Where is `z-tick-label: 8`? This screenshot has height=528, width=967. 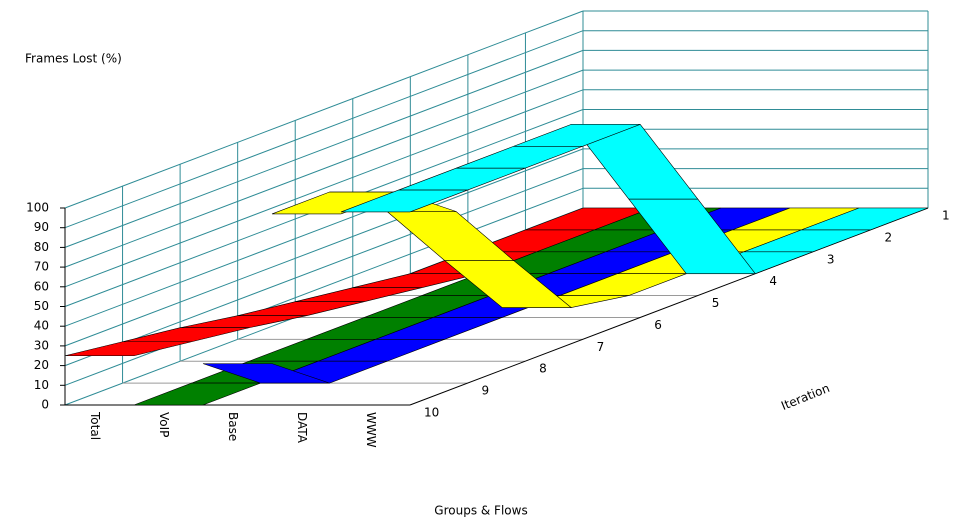 z-tick-label: 8 is located at coordinates (543, 369).